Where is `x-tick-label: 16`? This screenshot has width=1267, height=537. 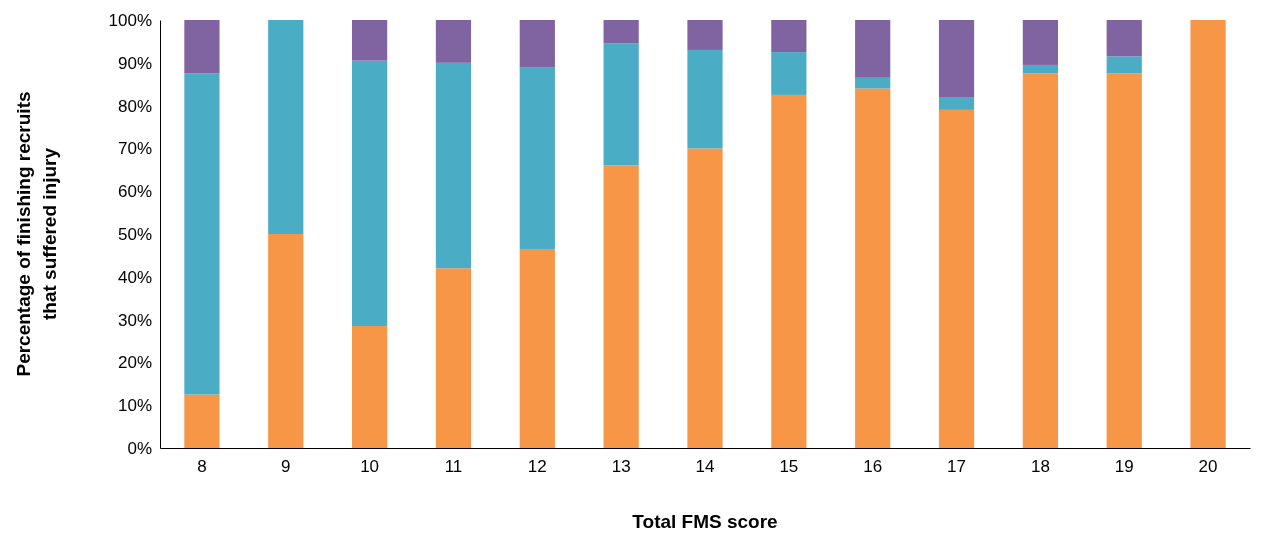 x-tick-label: 16 is located at coordinates (873, 467).